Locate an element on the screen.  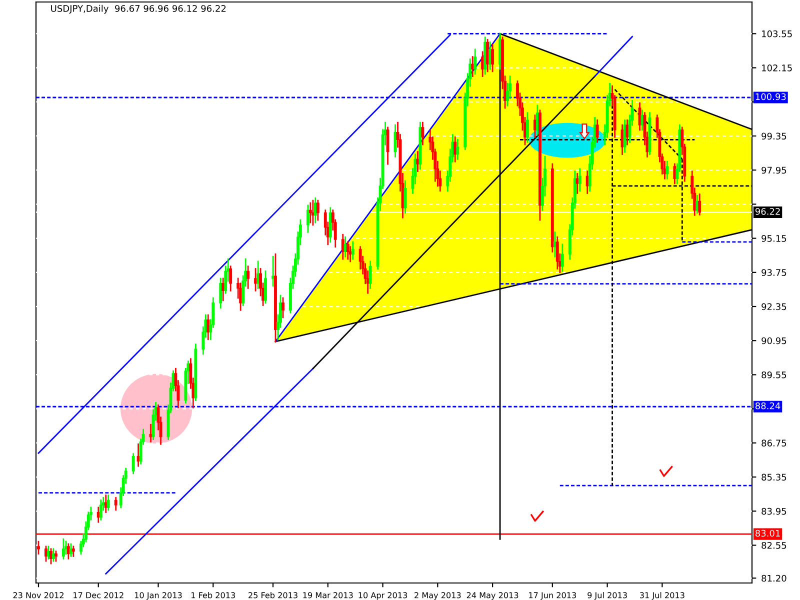
x-tick-label: 10 Jan 2013 is located at coordinates (158, 596).